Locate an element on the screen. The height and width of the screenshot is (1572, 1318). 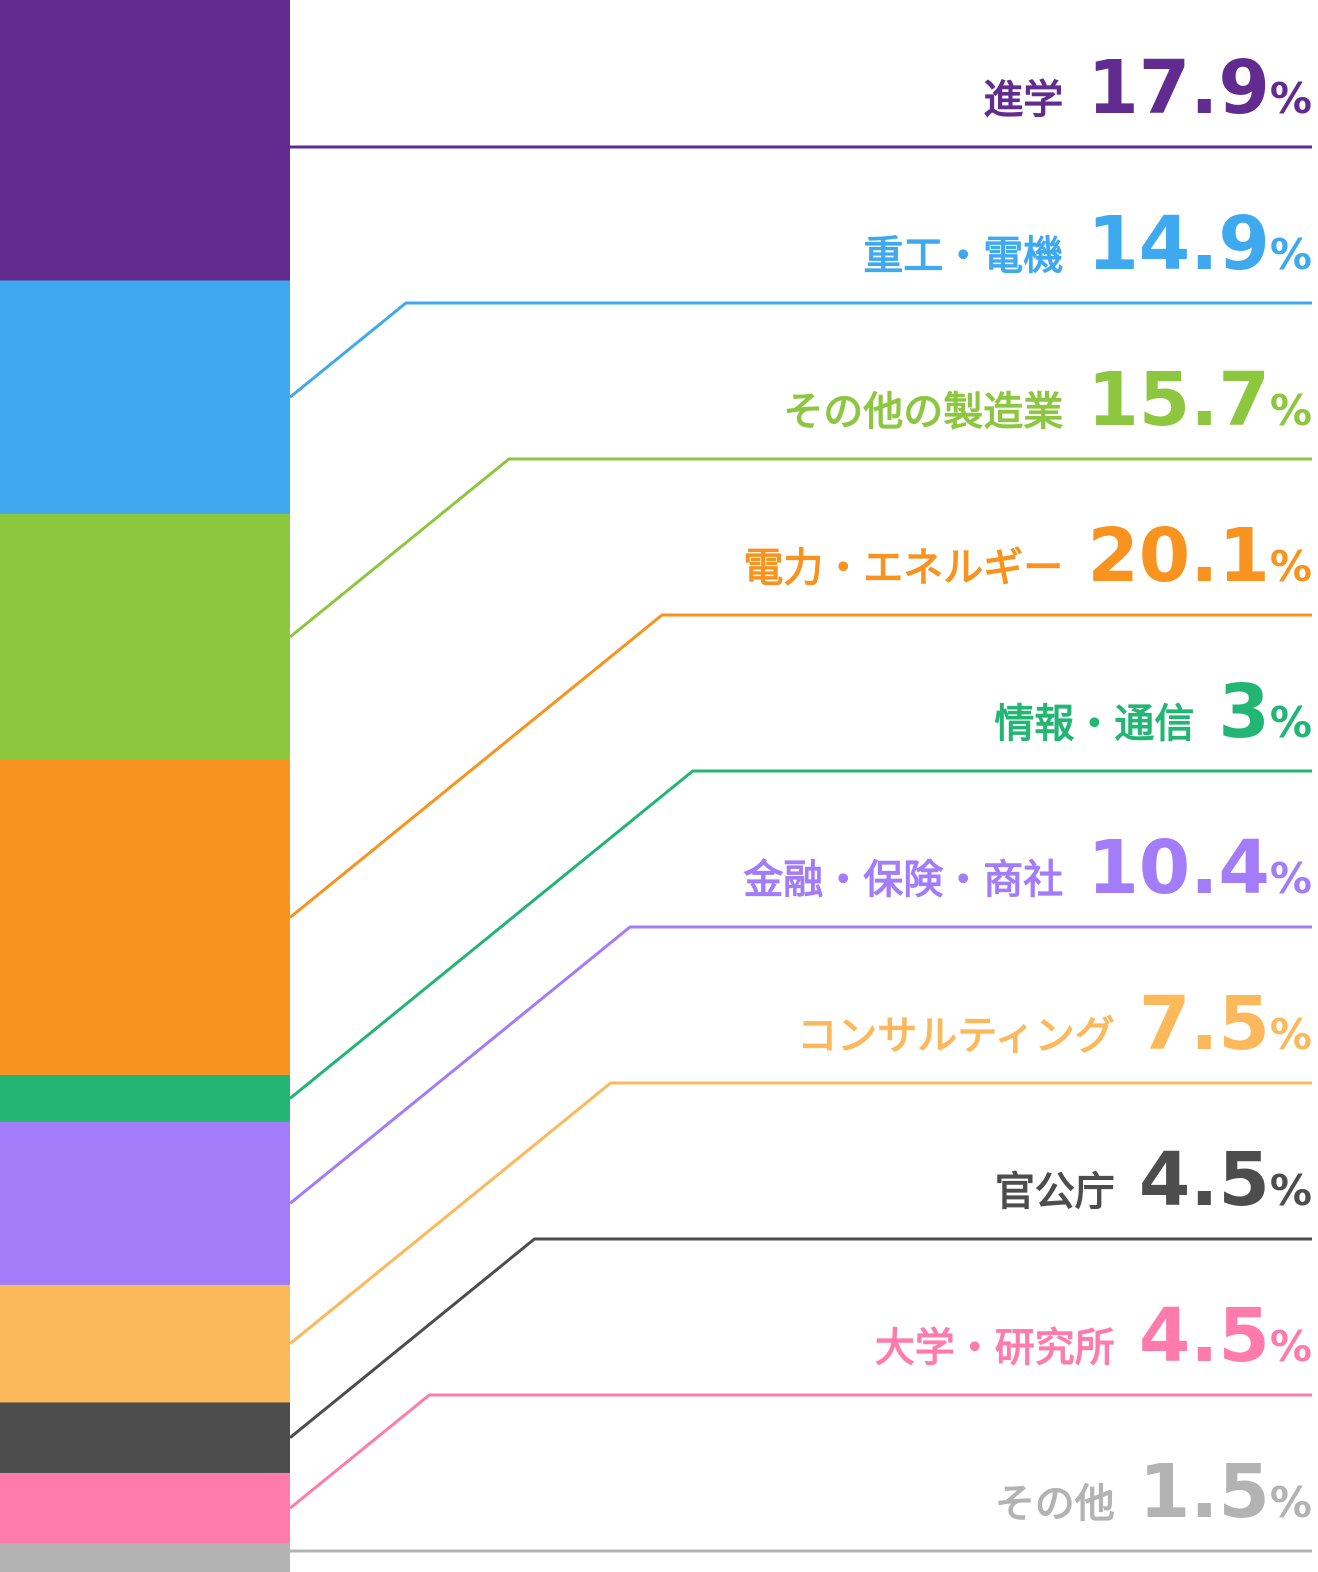
segment-label: その他の製造業 15.7% is located at coordinates (1047, 400).